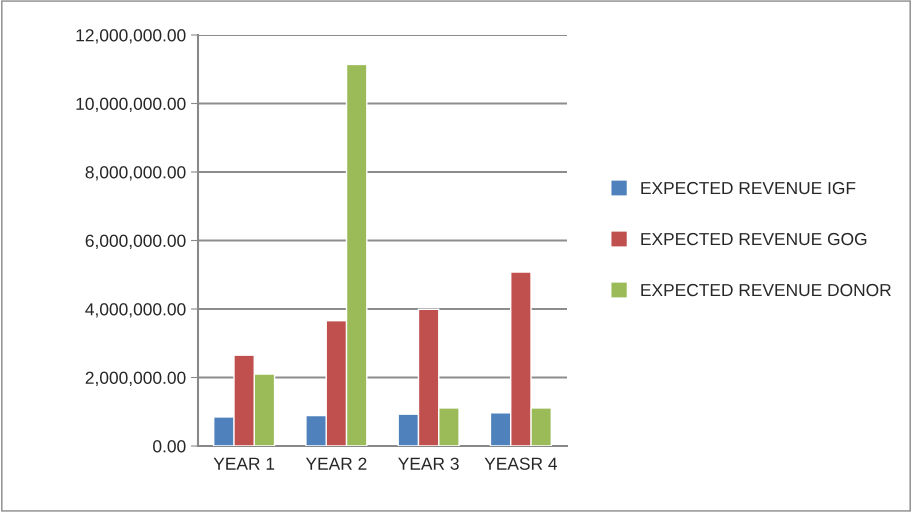 The height and width of the screenshot is (512, 912). I want to click on y-tick-label: 0.00, so click(169, 446).